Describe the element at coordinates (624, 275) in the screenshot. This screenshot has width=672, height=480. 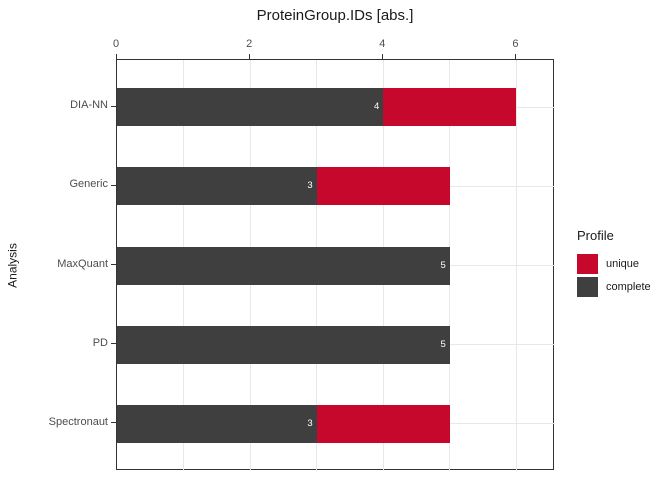
I see `legend-items: unique complete` at that location.